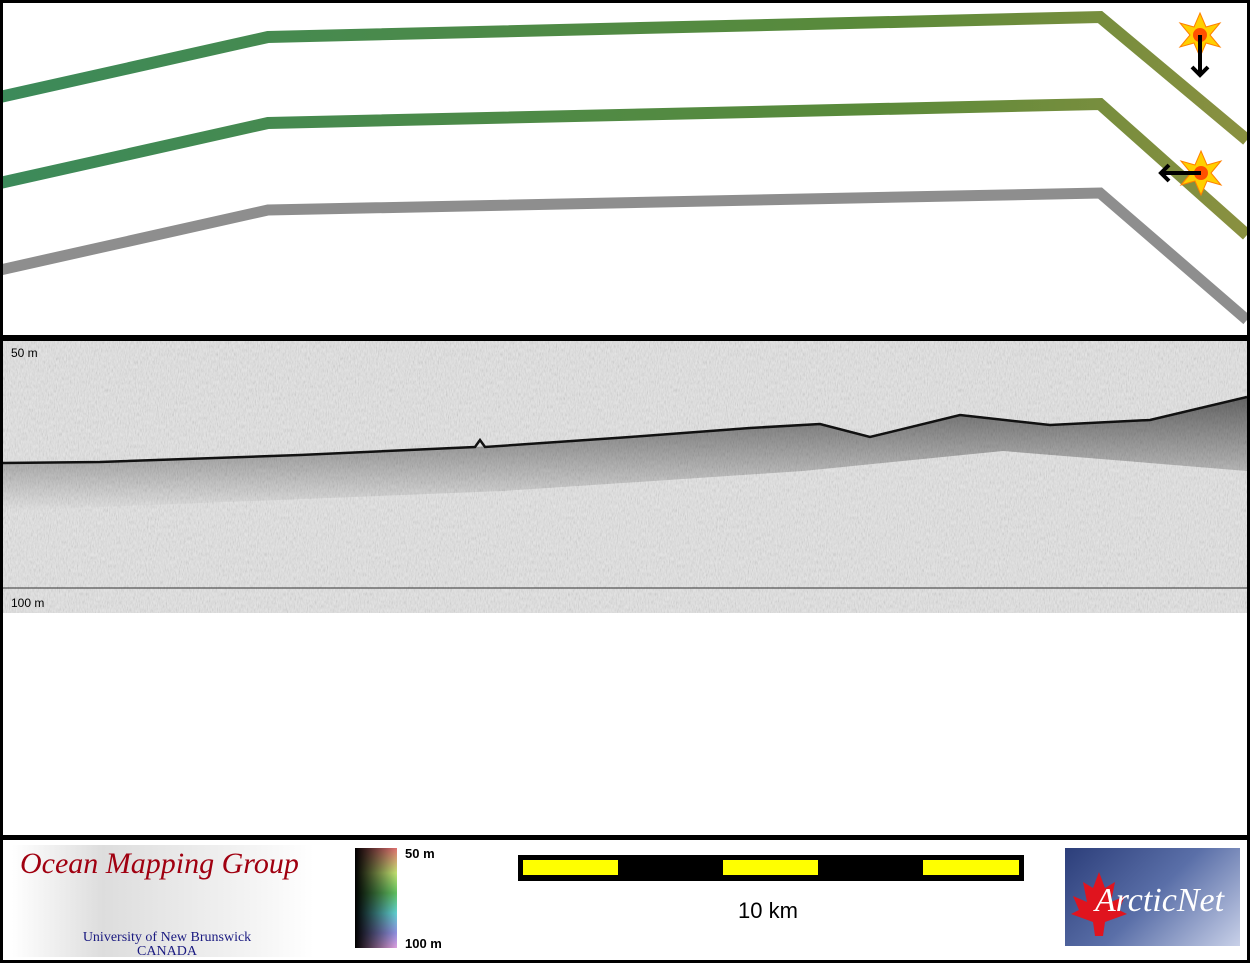 This screenshot has height=963, width=1250. What do you see at coordinates (167, 944) in the screenshot?
I see `omg-subtitle: University of New Brunswick CANADA` at bounding box center [167, 944].